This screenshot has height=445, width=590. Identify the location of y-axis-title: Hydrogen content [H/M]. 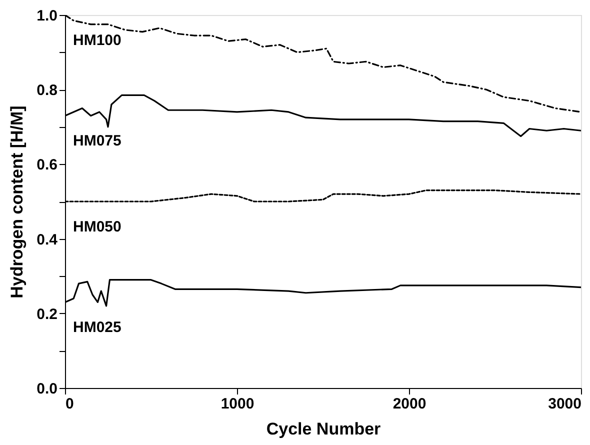
(17, 202).